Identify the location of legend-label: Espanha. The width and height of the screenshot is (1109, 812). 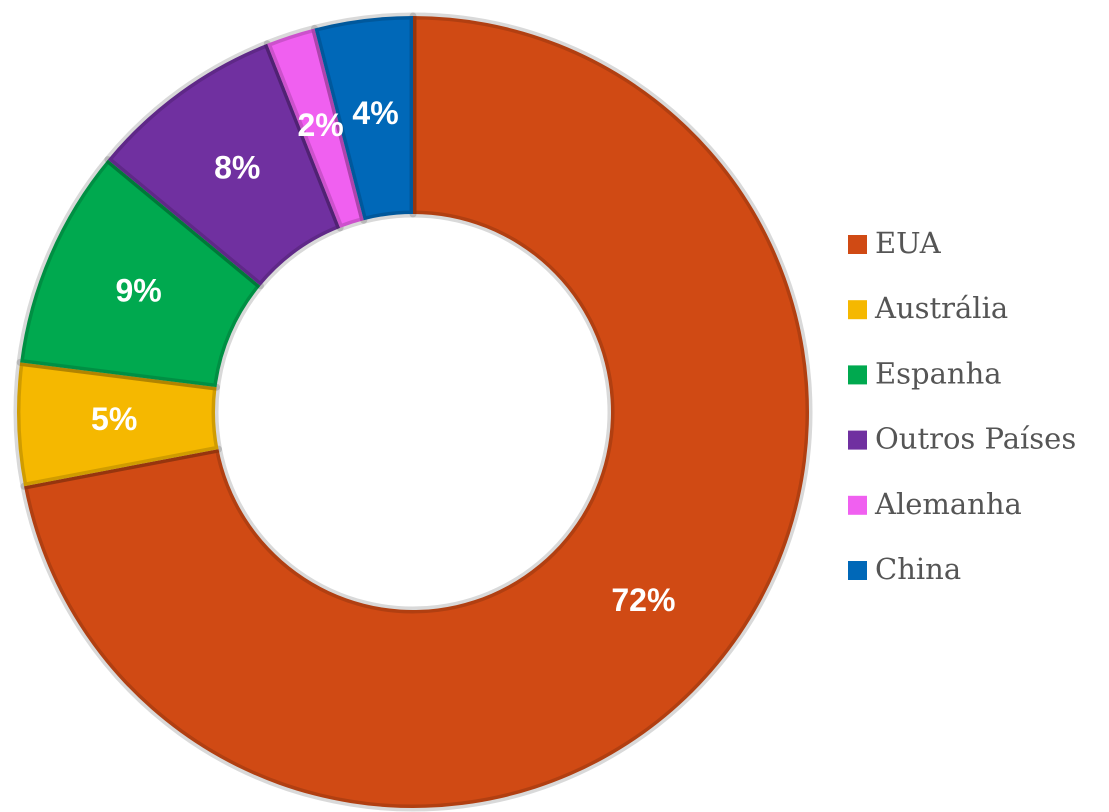
(938, 373).